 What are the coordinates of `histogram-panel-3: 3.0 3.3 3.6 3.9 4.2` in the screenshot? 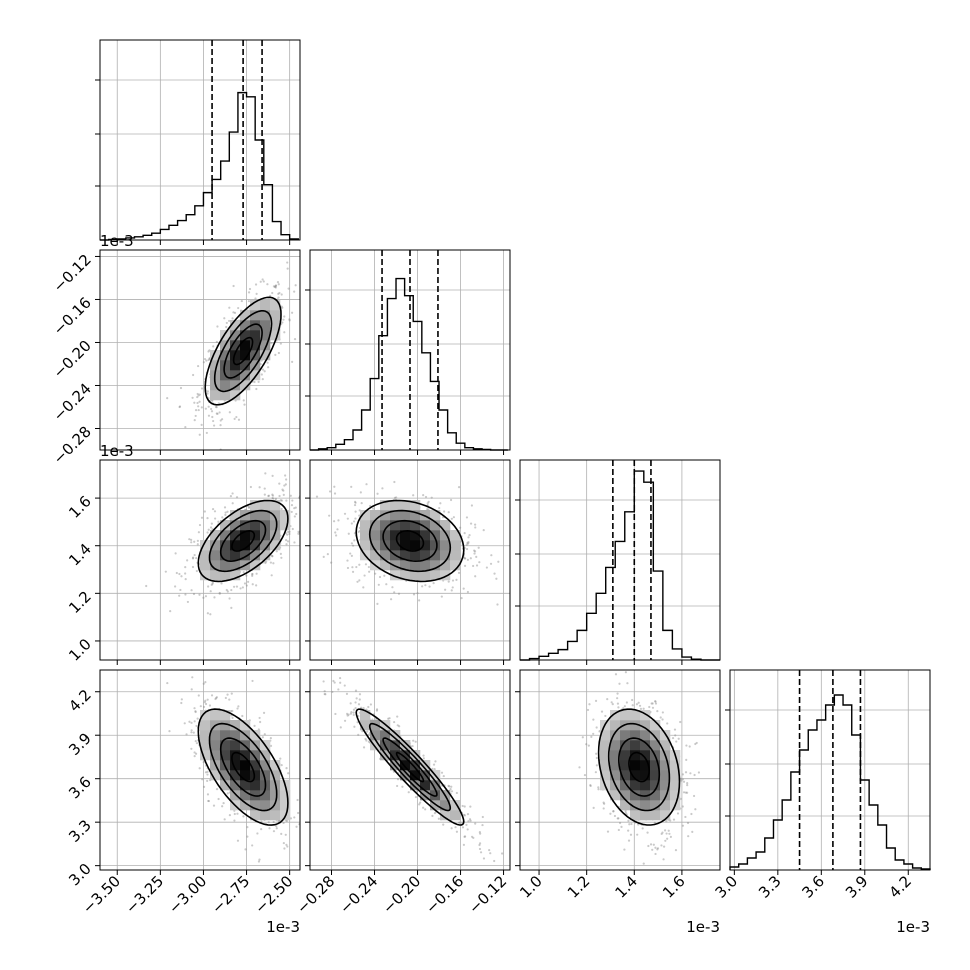 It's located at (821, 785).